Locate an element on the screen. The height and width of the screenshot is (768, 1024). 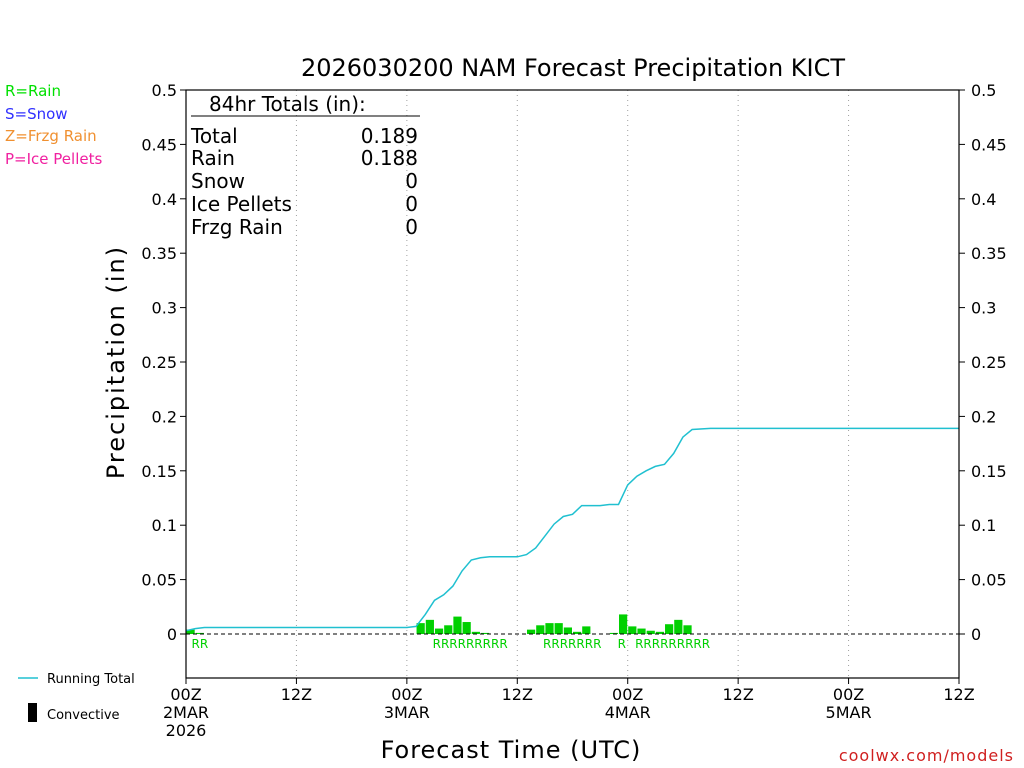
legend-convective: Convective is located at coordinates (83, 715).